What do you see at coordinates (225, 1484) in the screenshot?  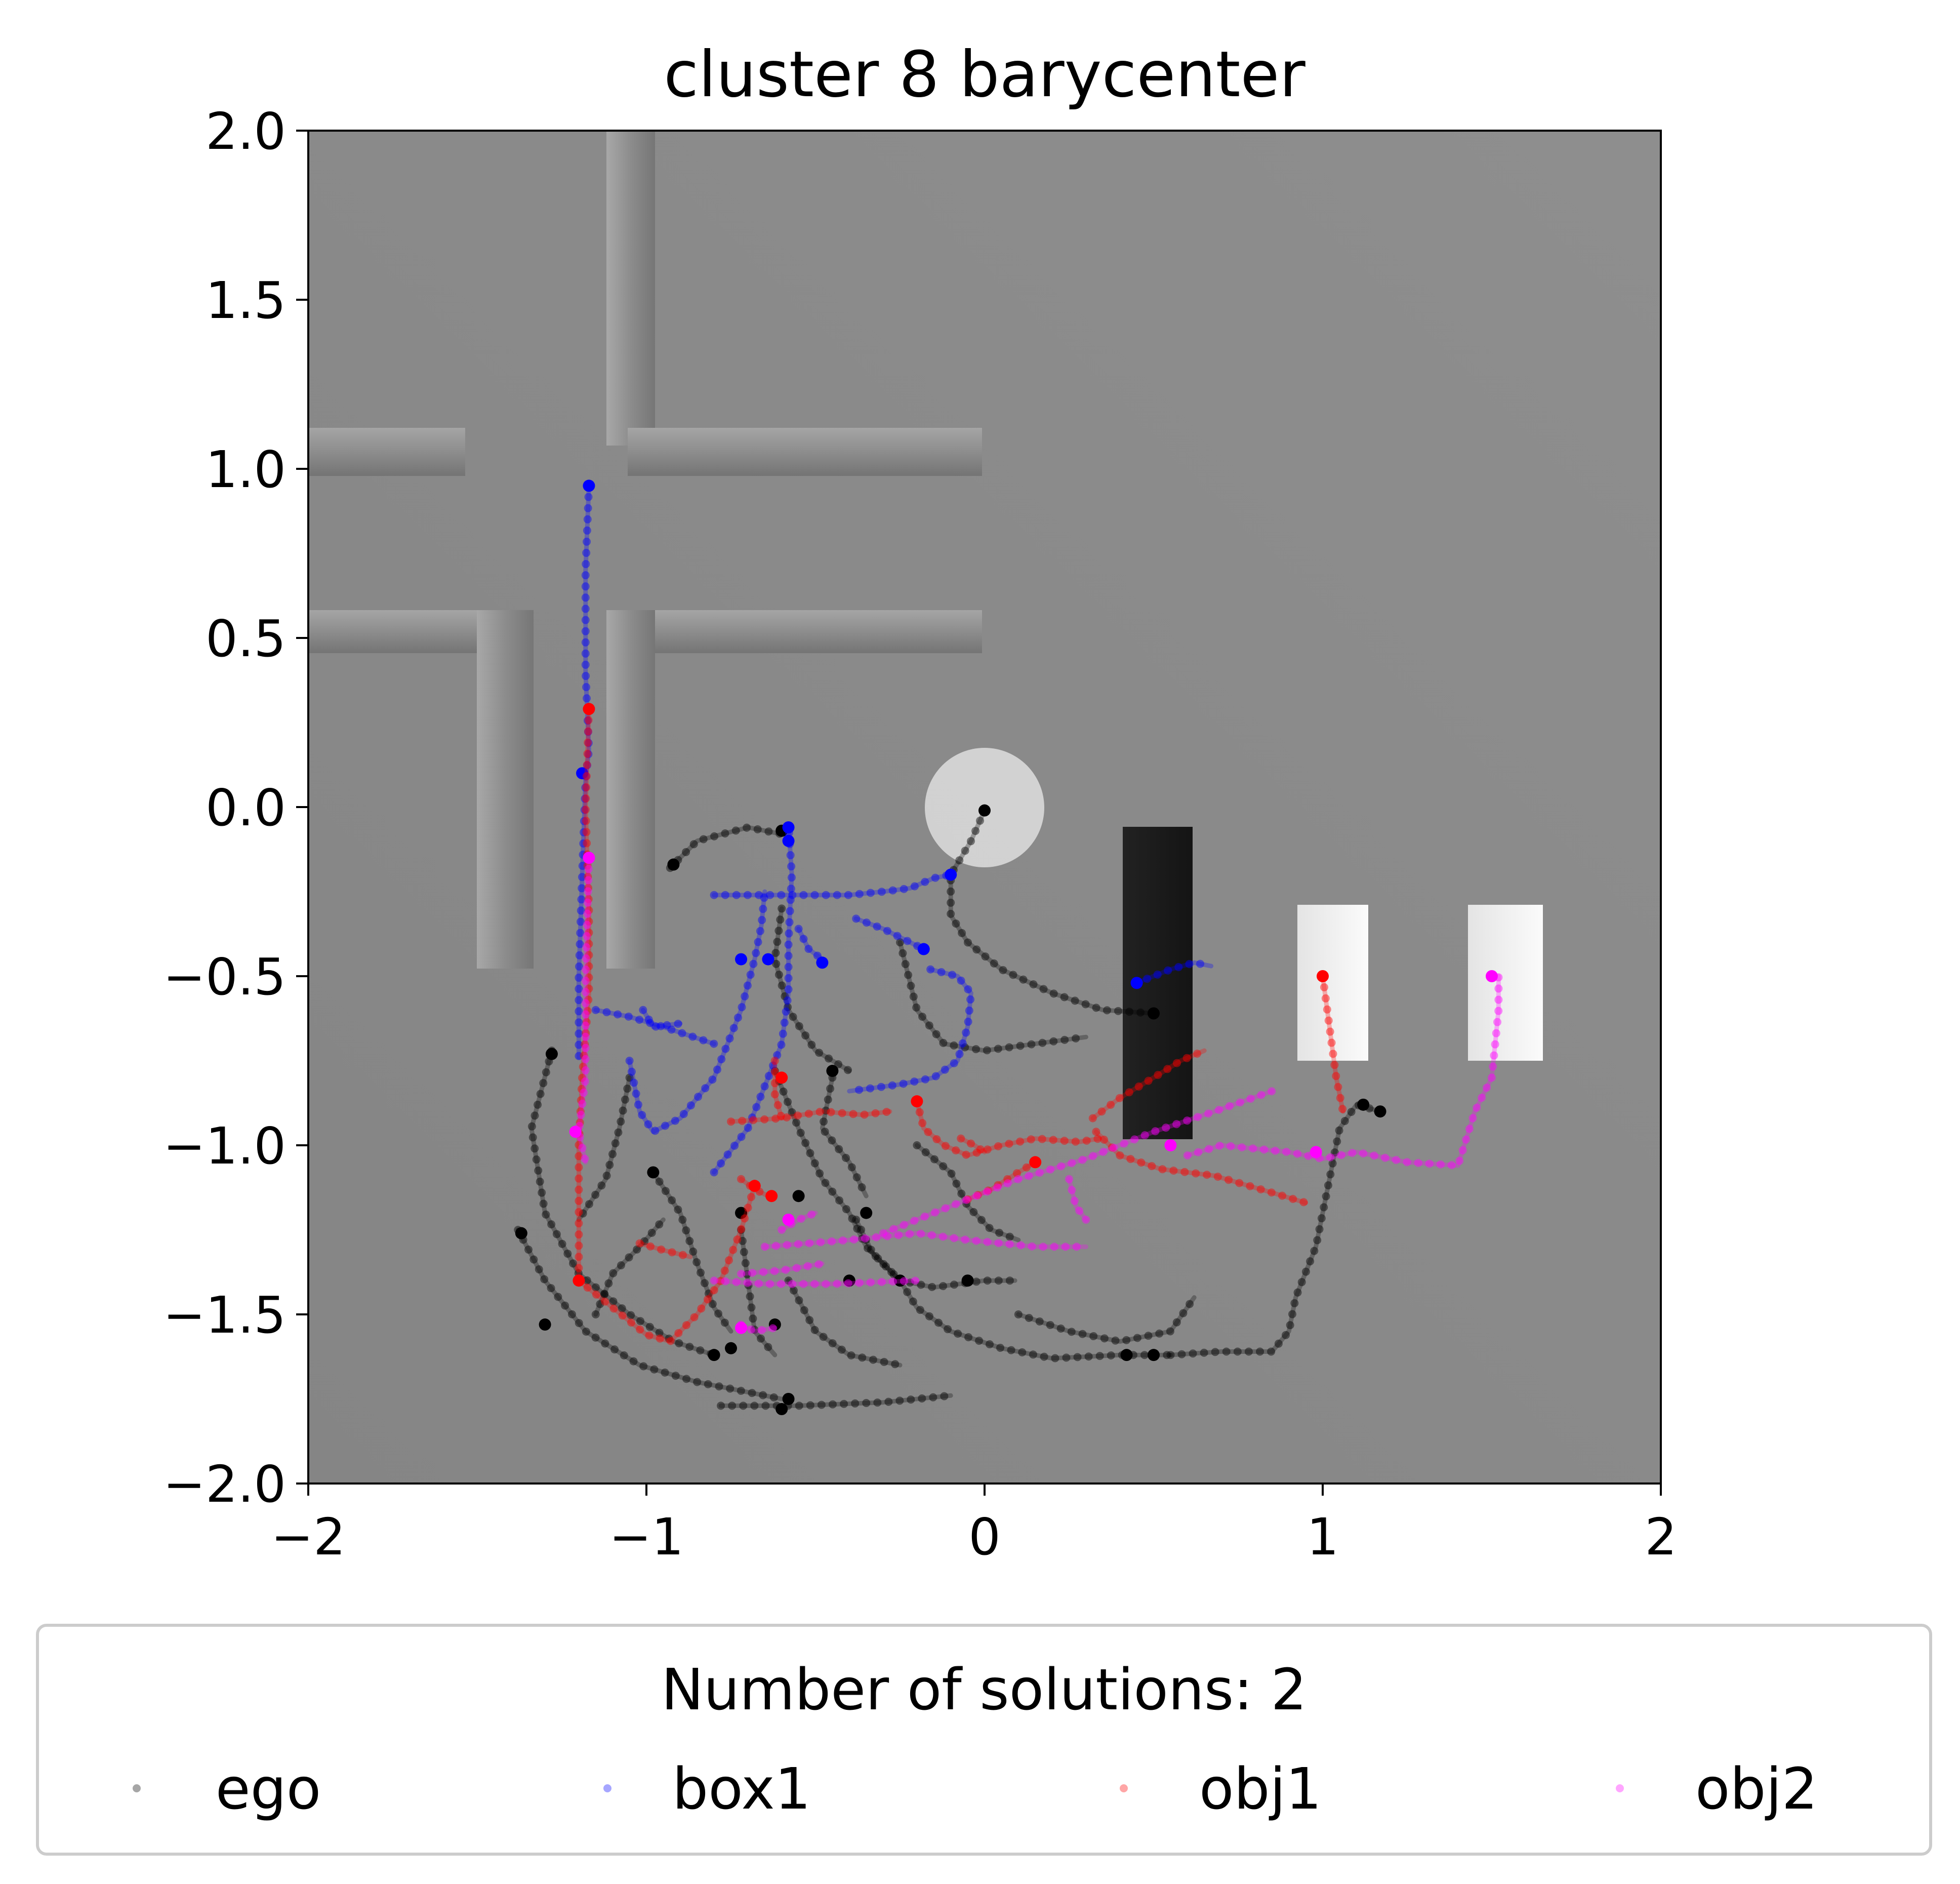 I see `y-tick-label: −2.0` at bounding box center [225, 1484].